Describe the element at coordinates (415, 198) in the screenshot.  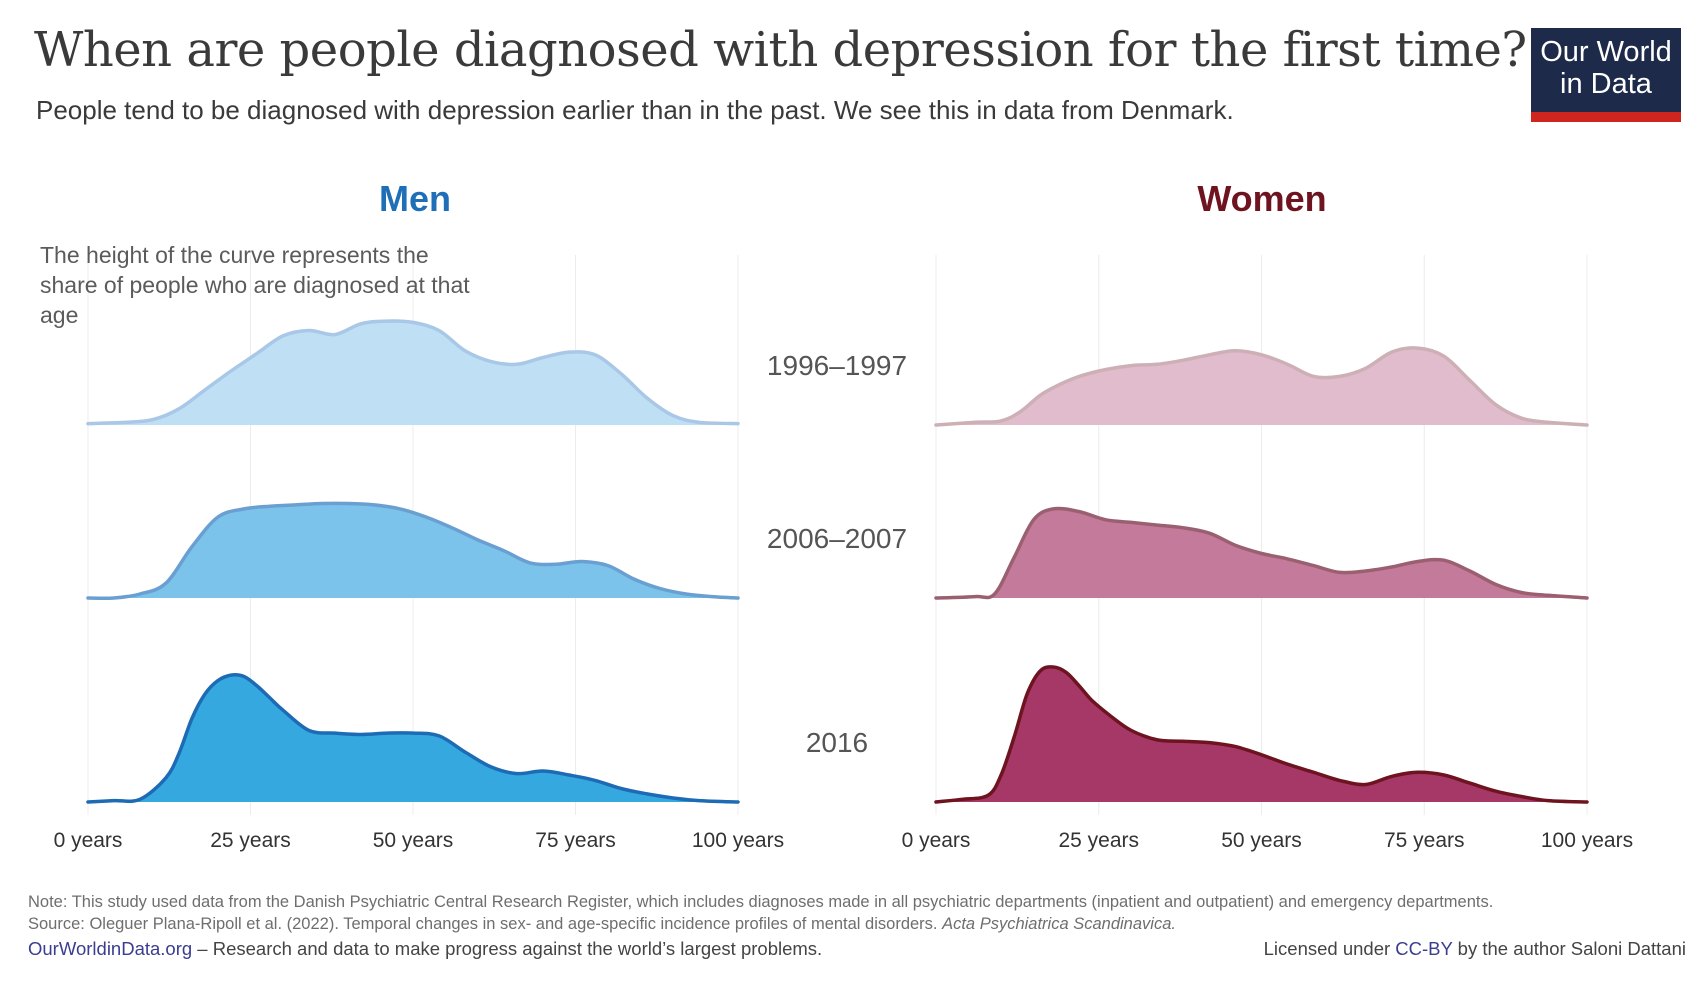
I see `panel-title-men: Men` at that location.